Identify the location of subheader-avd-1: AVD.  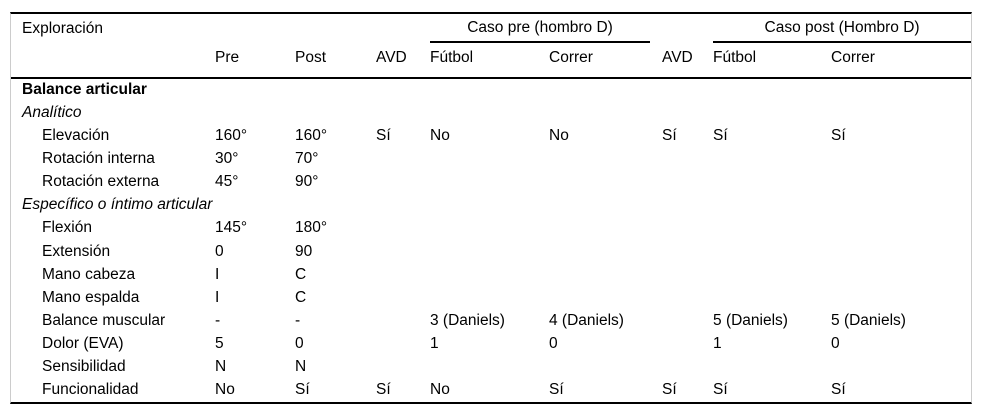
(403, 61).